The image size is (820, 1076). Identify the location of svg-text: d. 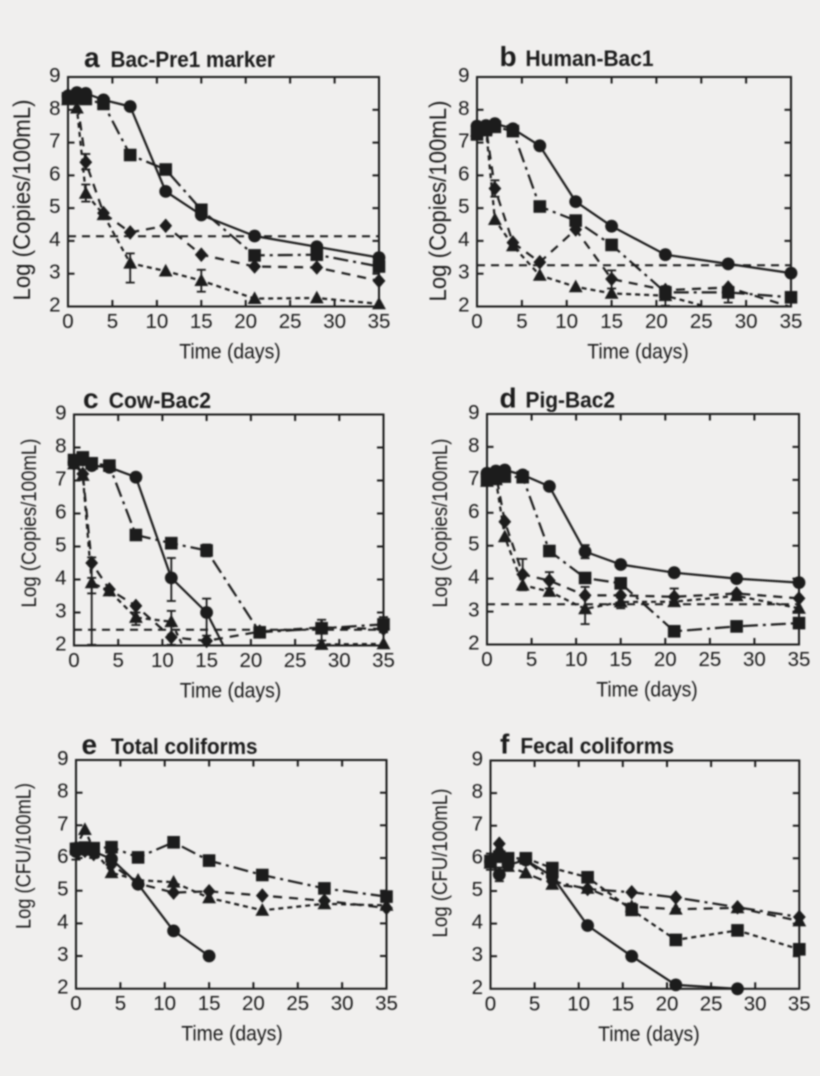
(508, 398).